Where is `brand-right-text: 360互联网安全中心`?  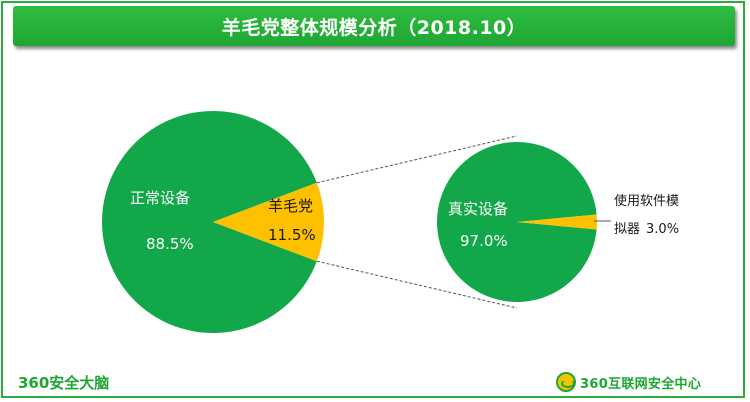 brand-right-text: 360互联网安全中心 is located at coordinates (641, 384).